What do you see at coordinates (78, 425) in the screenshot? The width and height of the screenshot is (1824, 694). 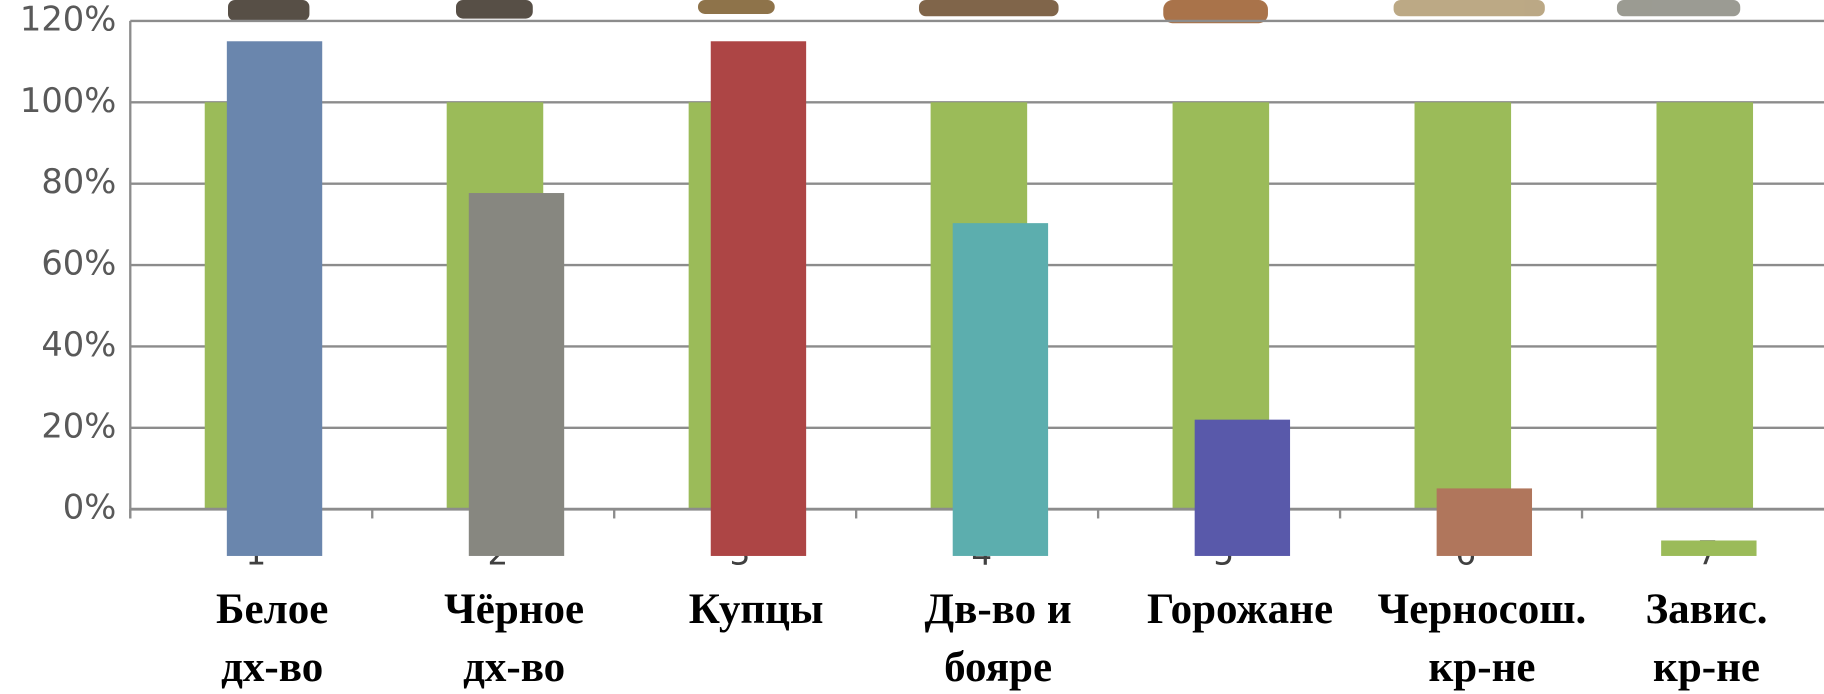 I see `y-tick-label: 20%` at bounding box center [78, 425].